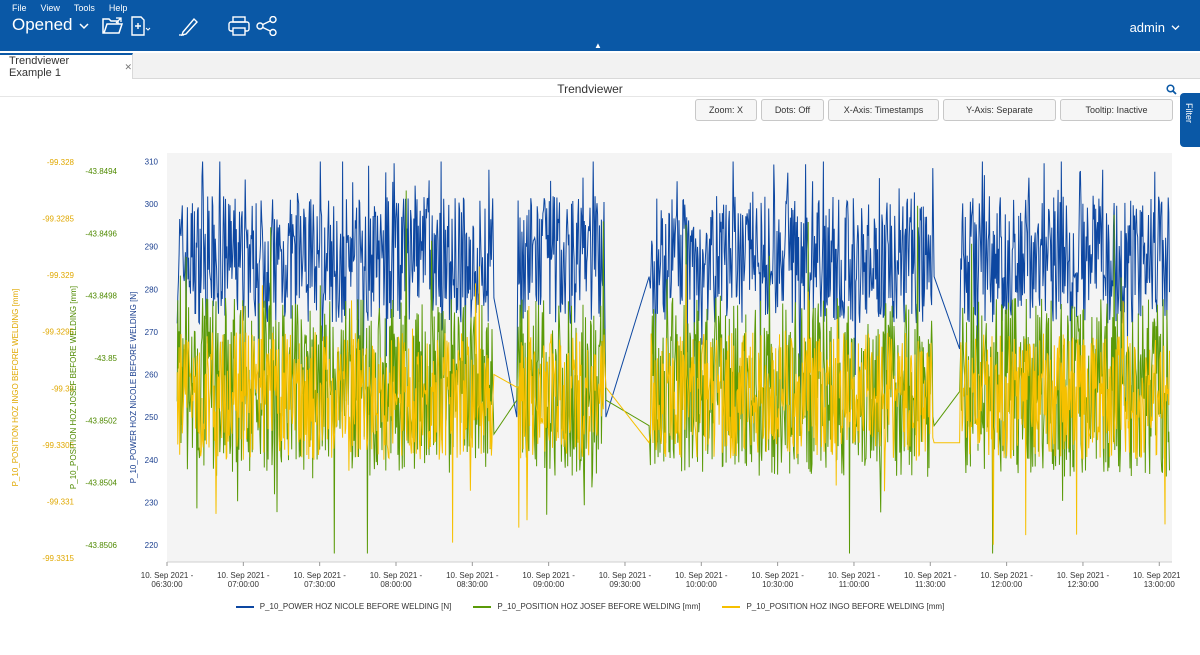  I want to click on x-tick-label: 10. Sep 2021 -07:00:00, so click(243, 580).